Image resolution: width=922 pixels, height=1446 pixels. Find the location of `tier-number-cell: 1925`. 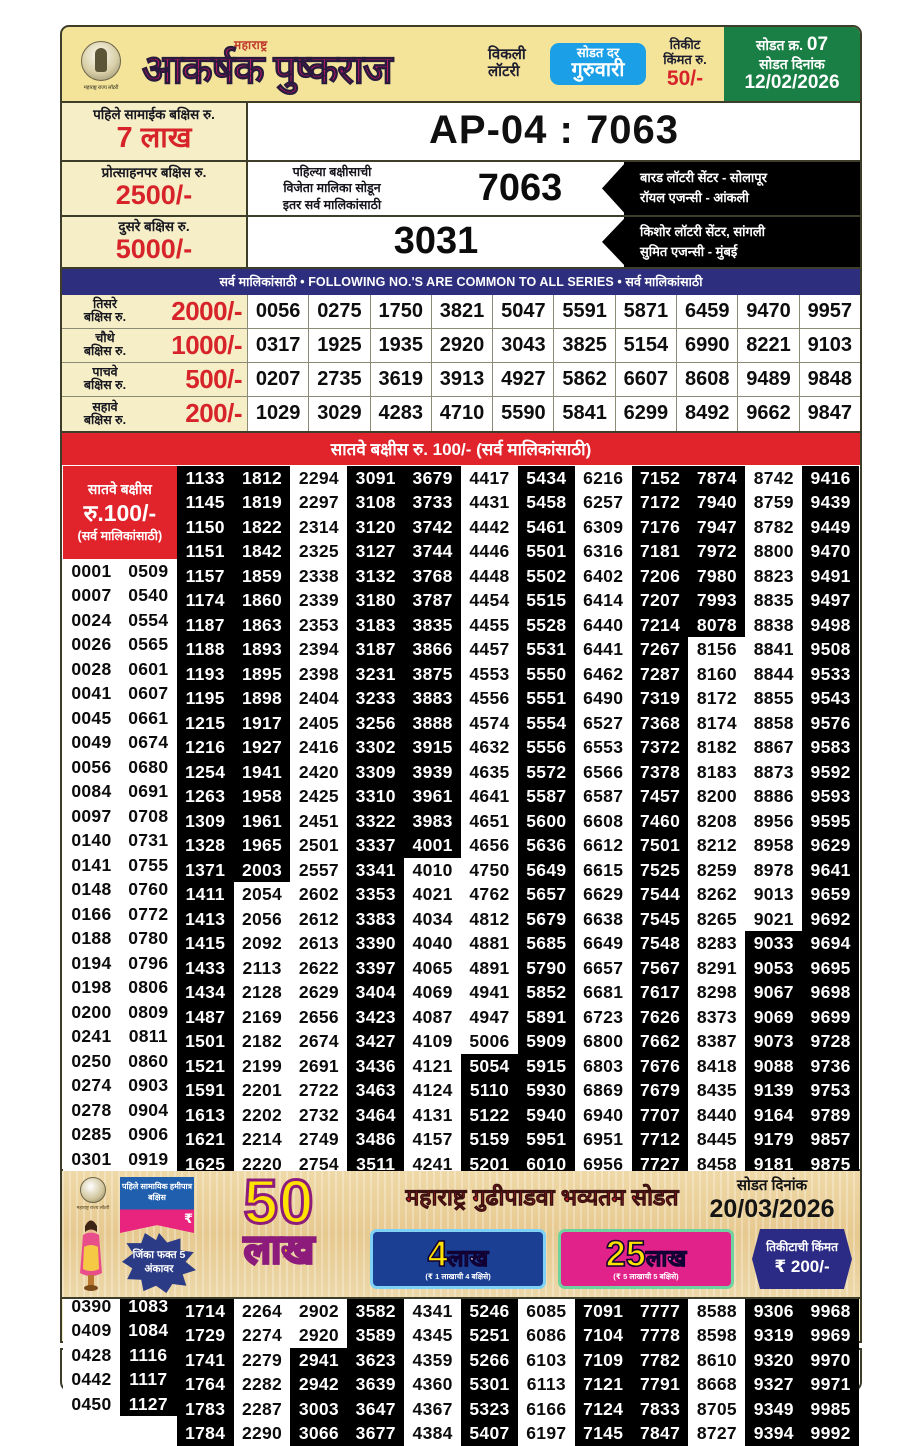

tier-number-cell: 1925 is located at coordinates (340, 345).